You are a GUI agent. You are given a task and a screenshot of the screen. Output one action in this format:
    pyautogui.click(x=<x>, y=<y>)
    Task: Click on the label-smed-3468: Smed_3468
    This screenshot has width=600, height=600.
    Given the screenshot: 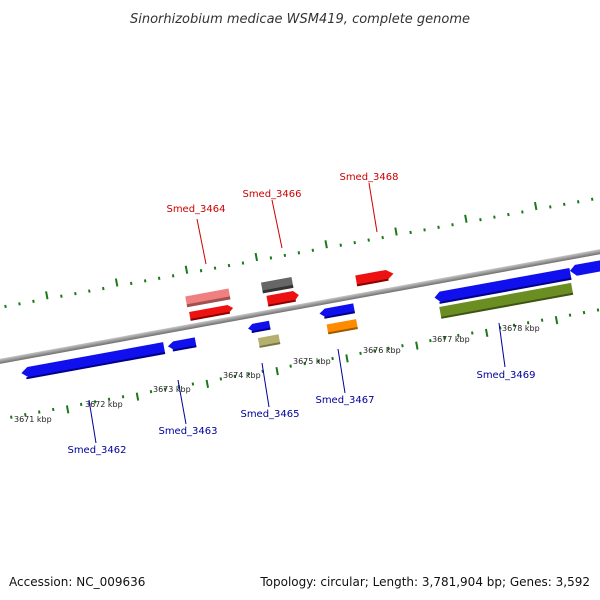 What is the action you would take?
    pyautogui.click(x=368, y=177)
    